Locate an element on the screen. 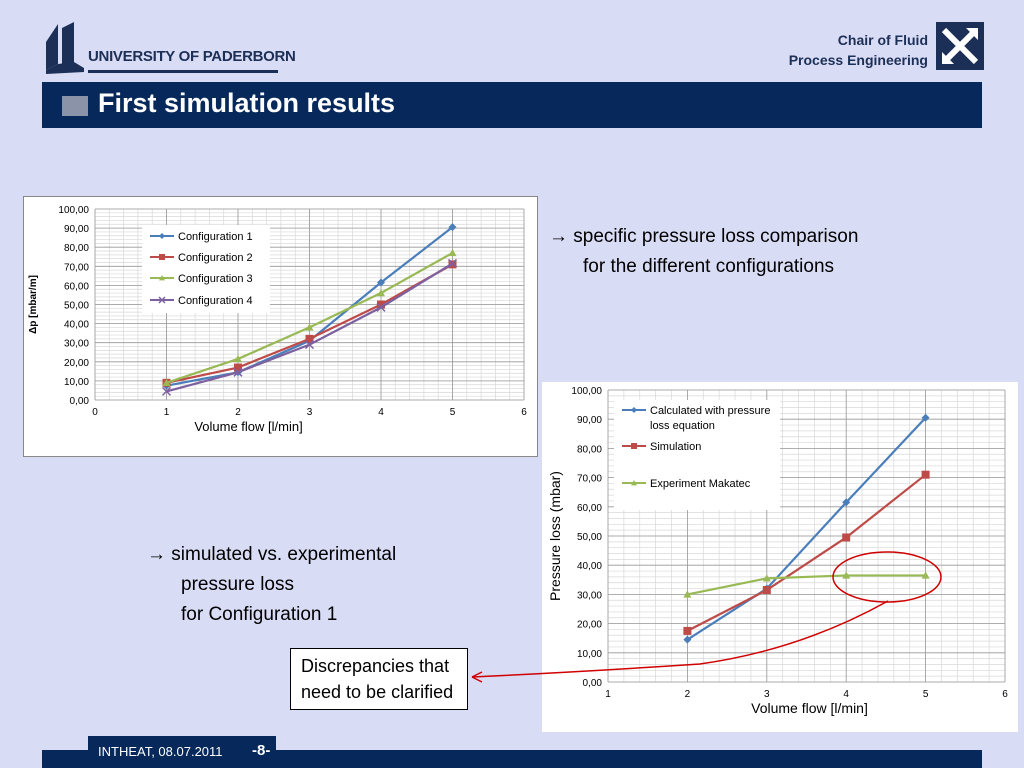  legend-label: Configuration 4 is located at coordinates (215, 301).